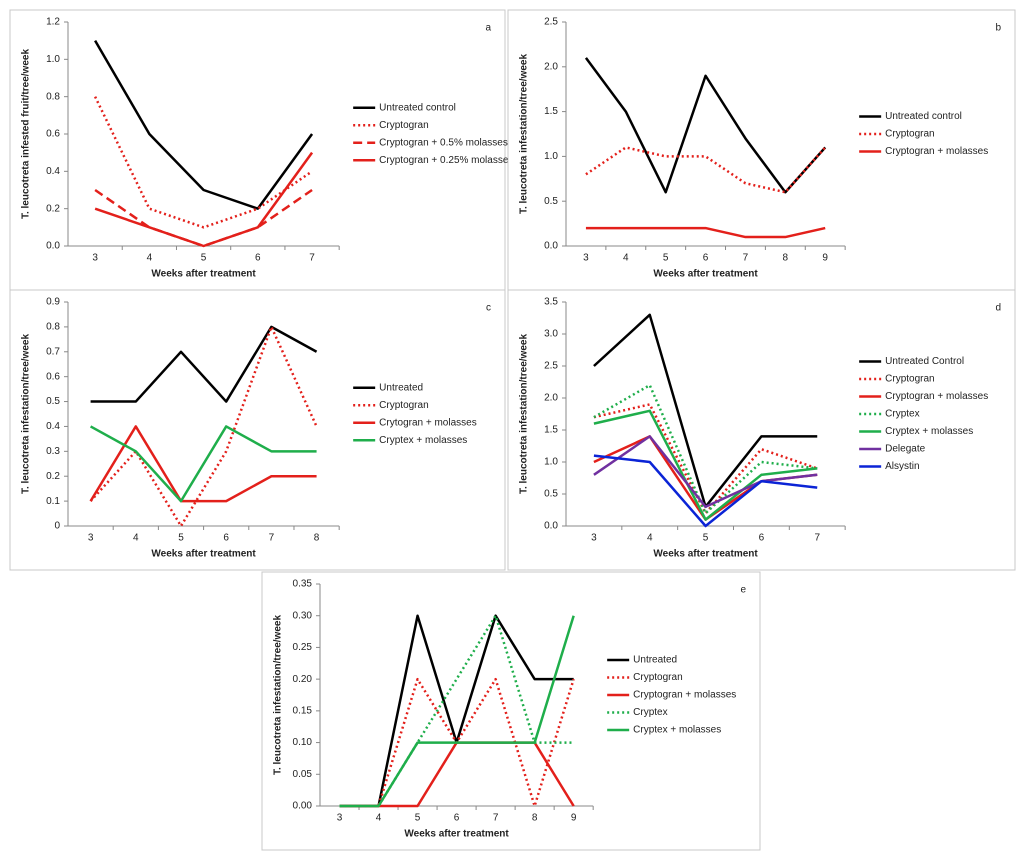  Describe the element at coordinates (303, 584) in the screenshot. I see `y-tick-label: 0.35` at that location.